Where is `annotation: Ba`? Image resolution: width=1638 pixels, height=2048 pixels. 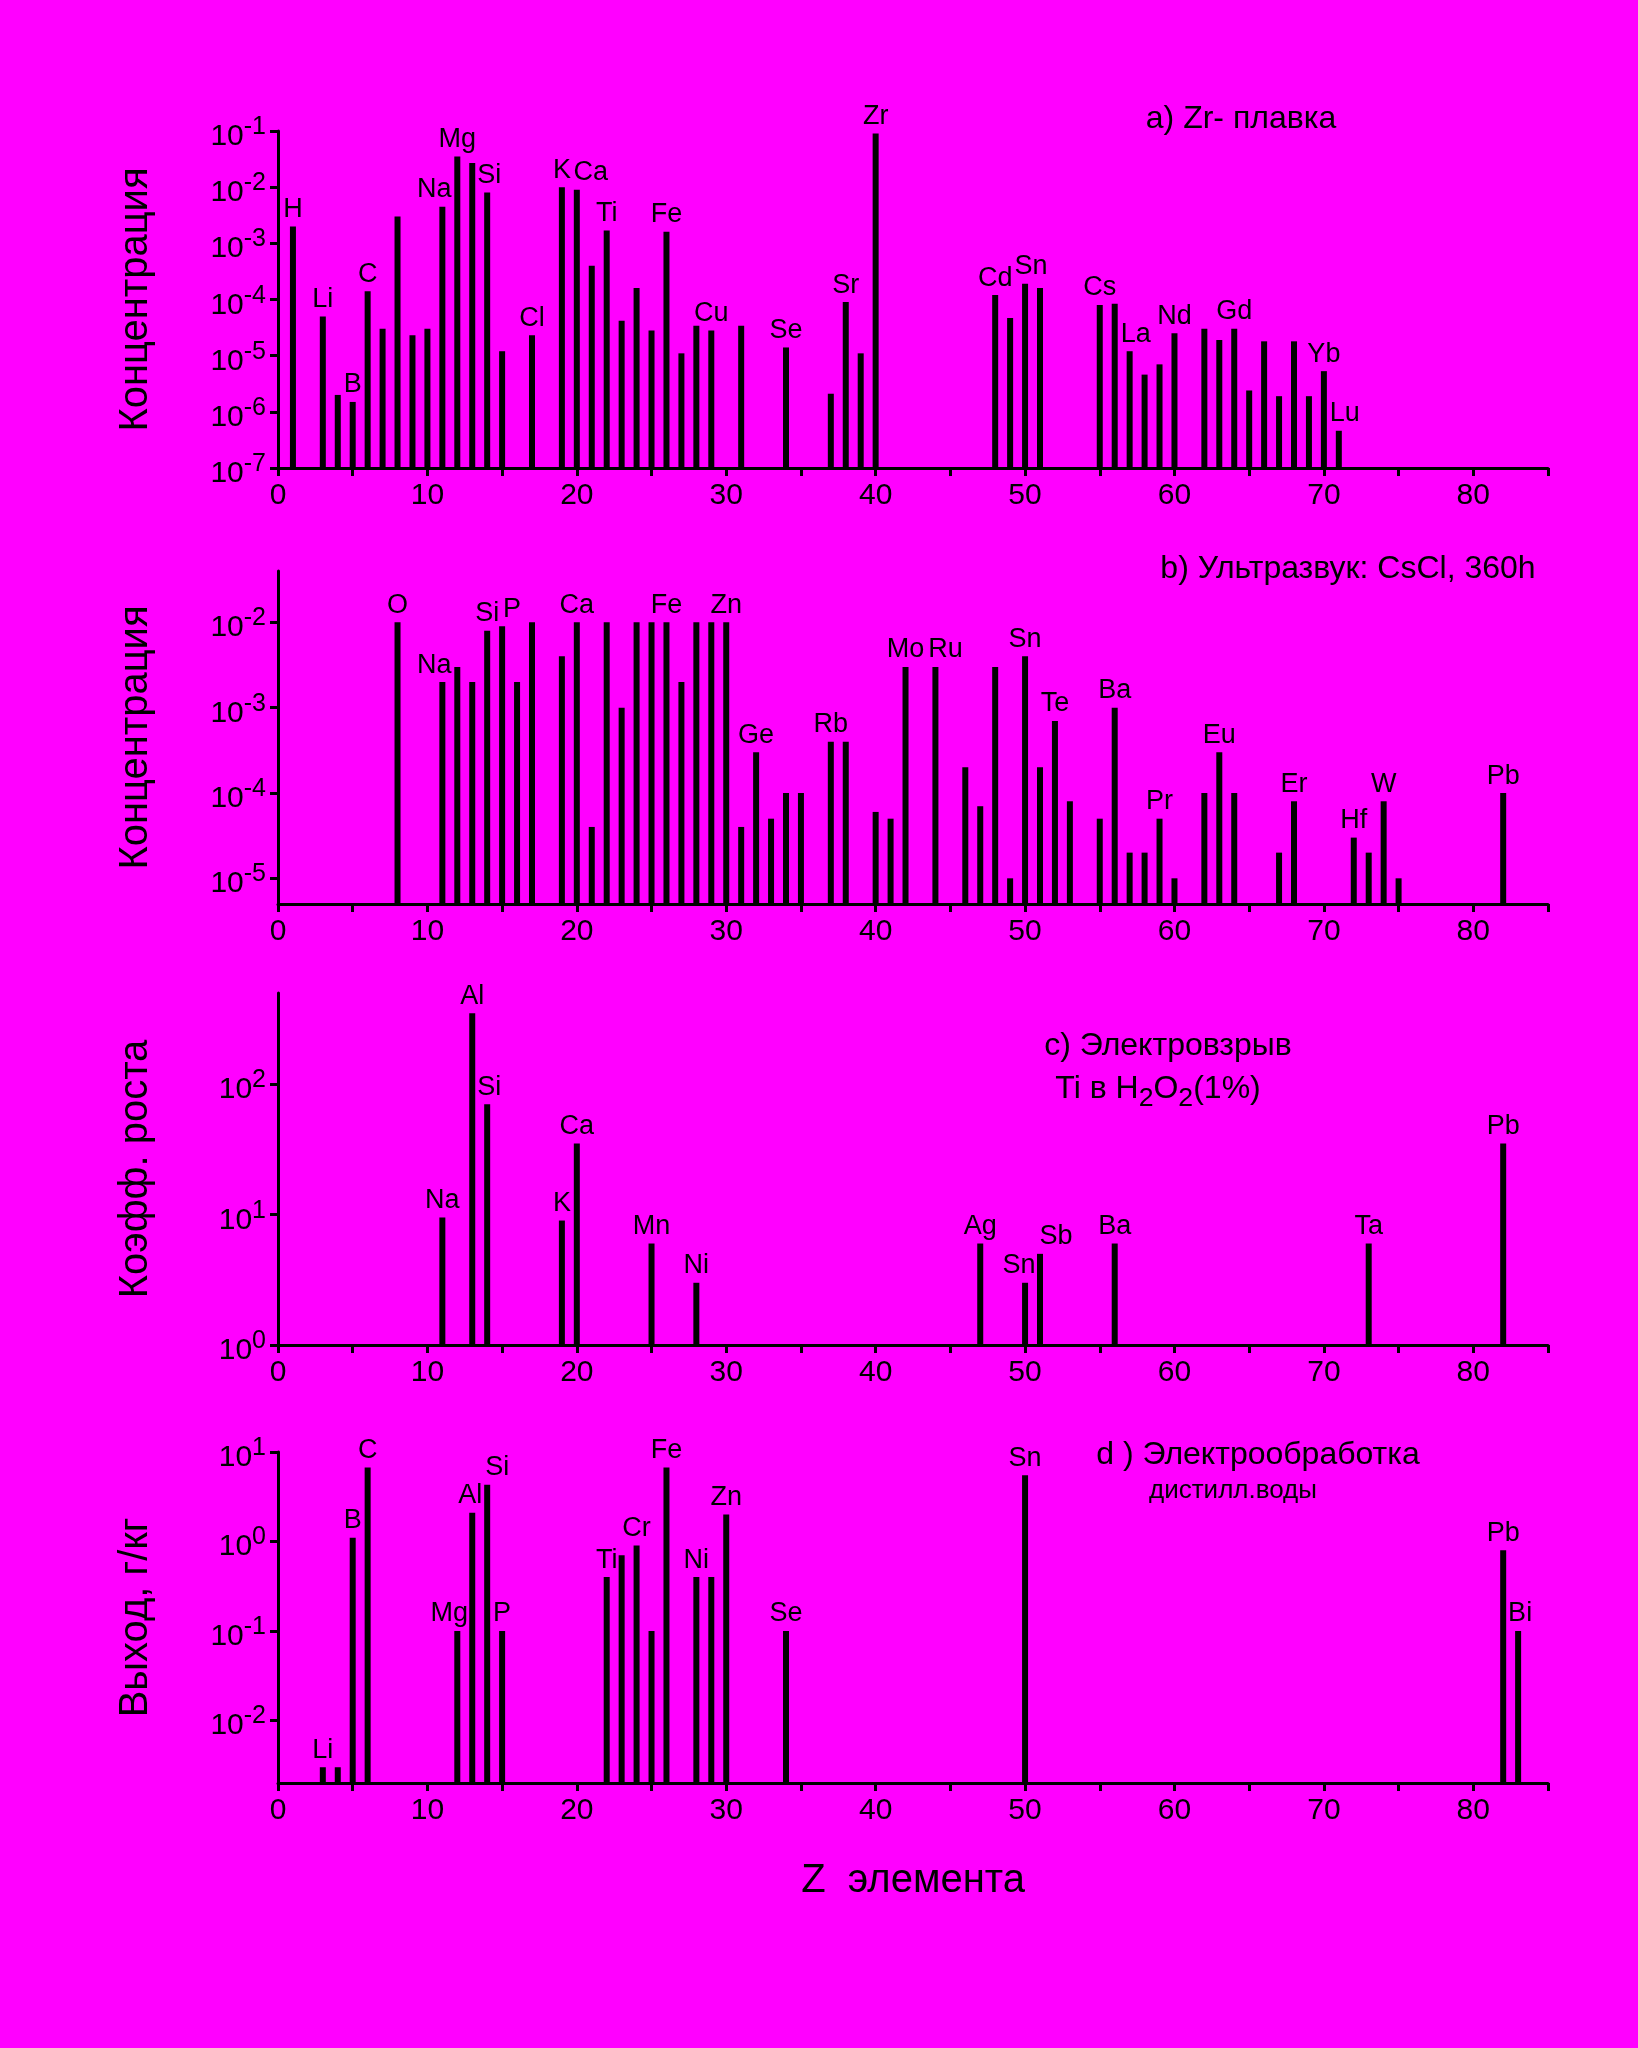
annotation: Ba is located at coordinates (1115, 689).